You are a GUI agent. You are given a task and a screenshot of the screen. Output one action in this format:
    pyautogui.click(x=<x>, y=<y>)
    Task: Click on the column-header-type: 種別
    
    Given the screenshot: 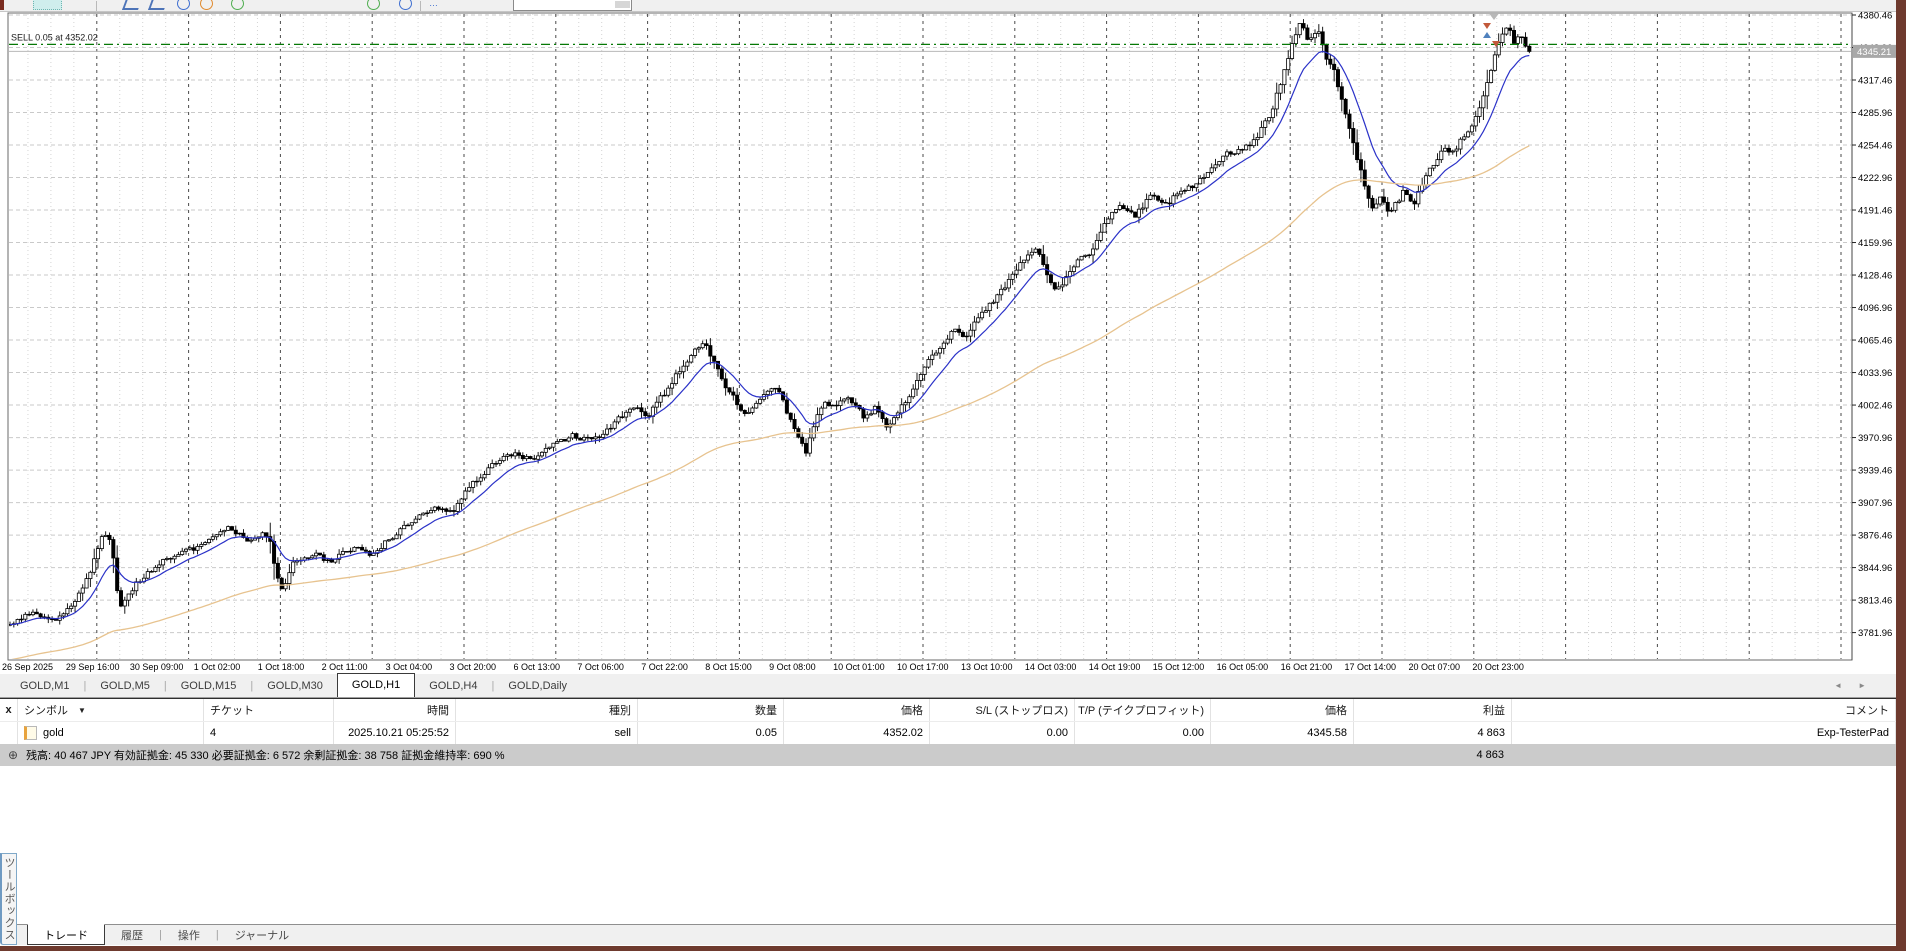 What is the action you would take?
    pyautogui.click(x=547, y=710)
    